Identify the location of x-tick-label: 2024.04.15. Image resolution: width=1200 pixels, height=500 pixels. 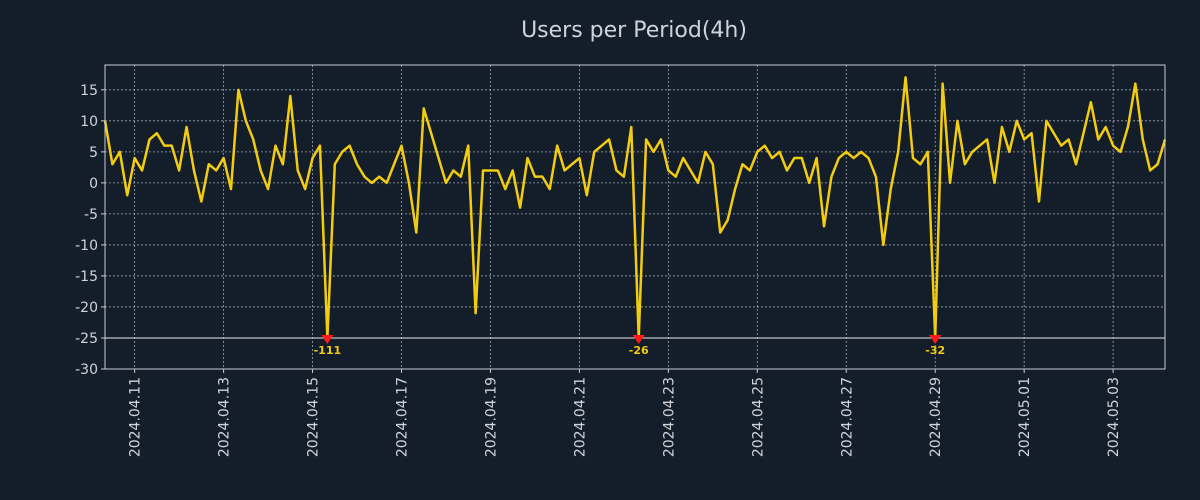
(314, 417).